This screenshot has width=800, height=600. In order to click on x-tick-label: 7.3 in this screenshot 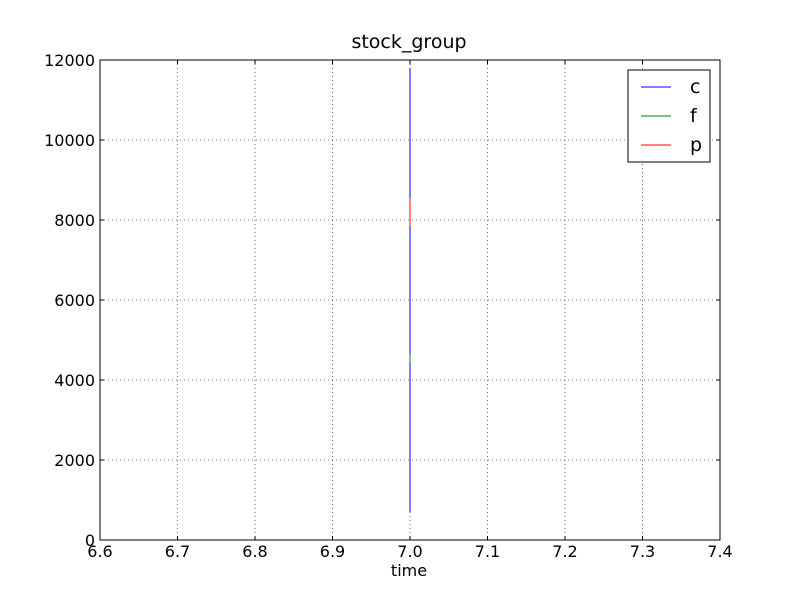, I will do `click(642, 551)`.